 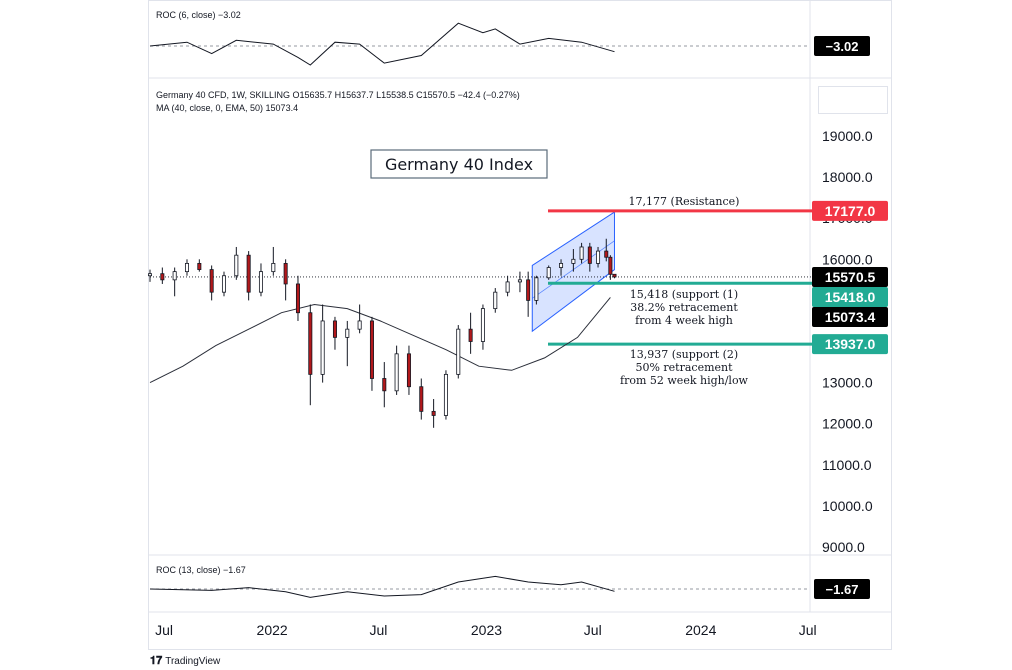 I want to click on y-tick-label: 11000.0, so click(x=847, y=465).